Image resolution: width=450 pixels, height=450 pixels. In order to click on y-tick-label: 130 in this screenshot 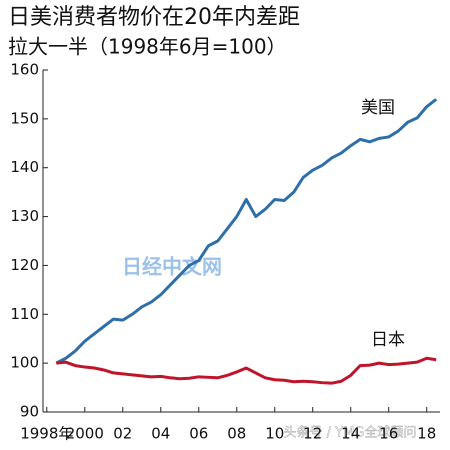, I will do `click(24, 216)`.